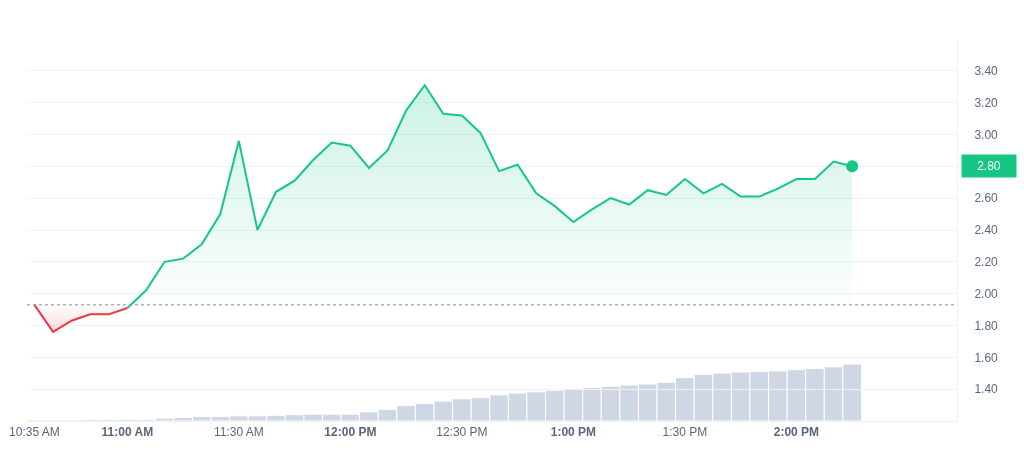 This screenshot has height=457, width=1024. I want to click on x-tick-label: 11:30 AM, so click(238, 432).